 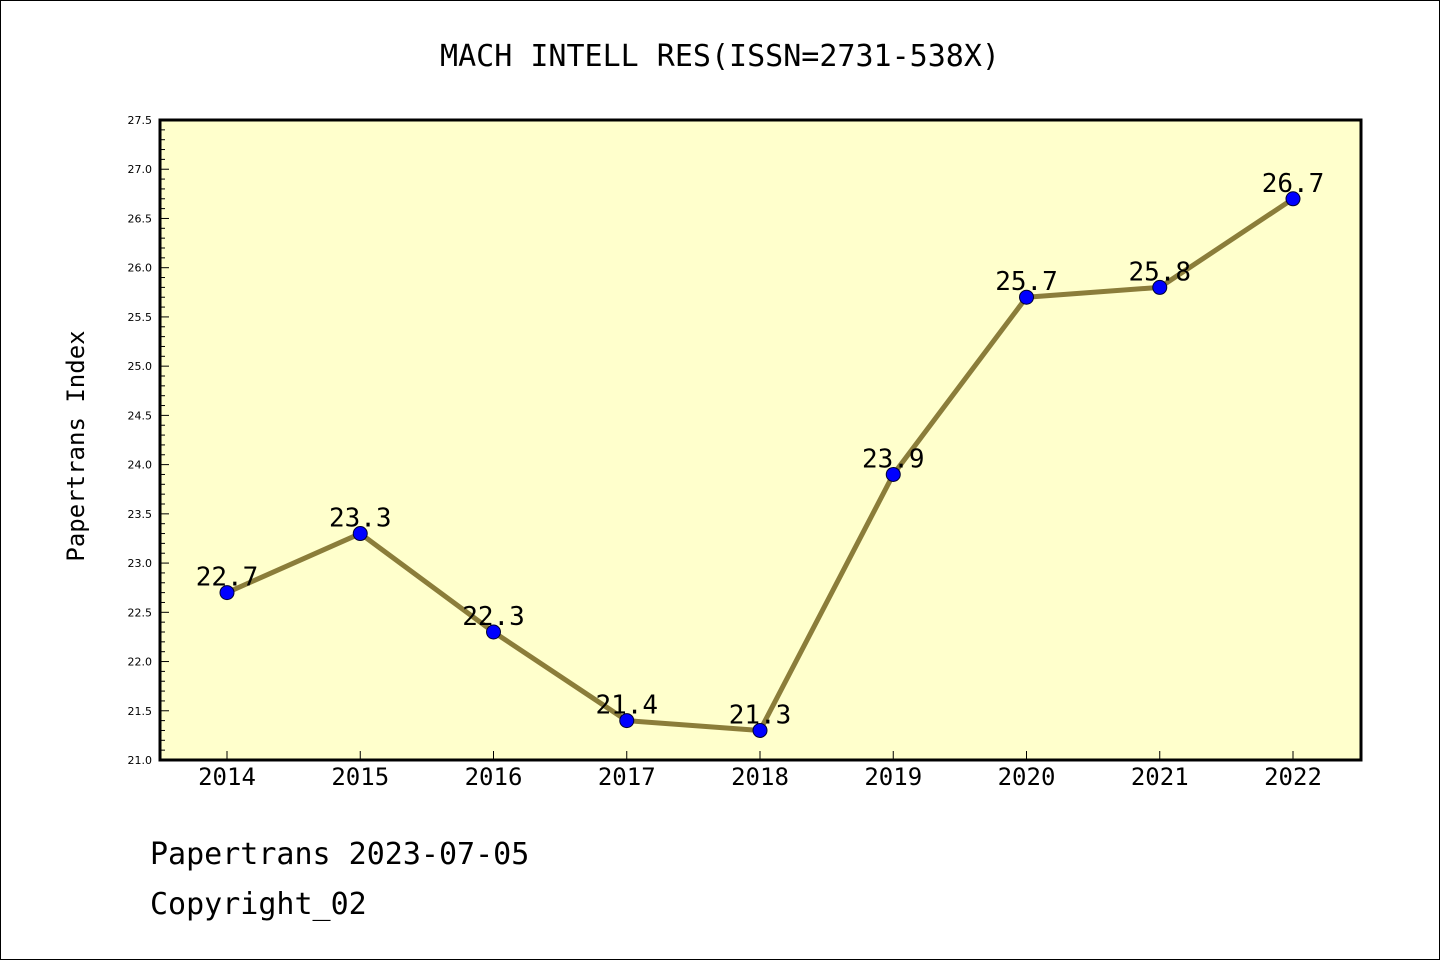 I want to click on x-tick-label: 2014, so click(x=227, y=777).